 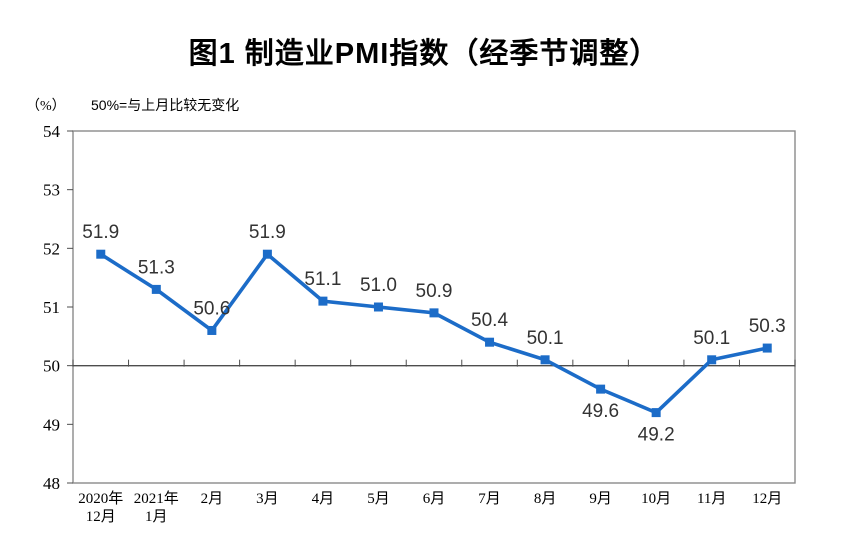 I want to click on x-axis-category-label: 12月, so click(x=767, y=499).